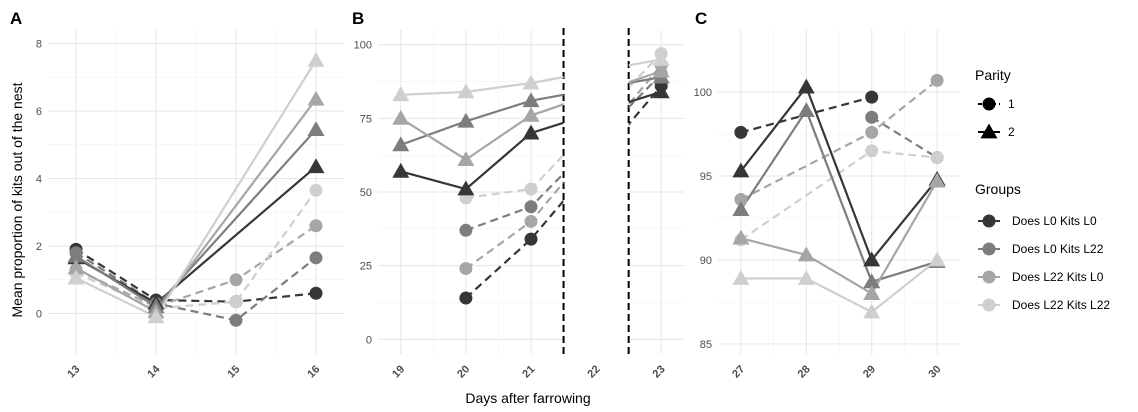 The image size is (1138, 412). Describe the element at coordinates (993, 75) in the screenshot. I see `legend-title-parity: Parity` at that location.